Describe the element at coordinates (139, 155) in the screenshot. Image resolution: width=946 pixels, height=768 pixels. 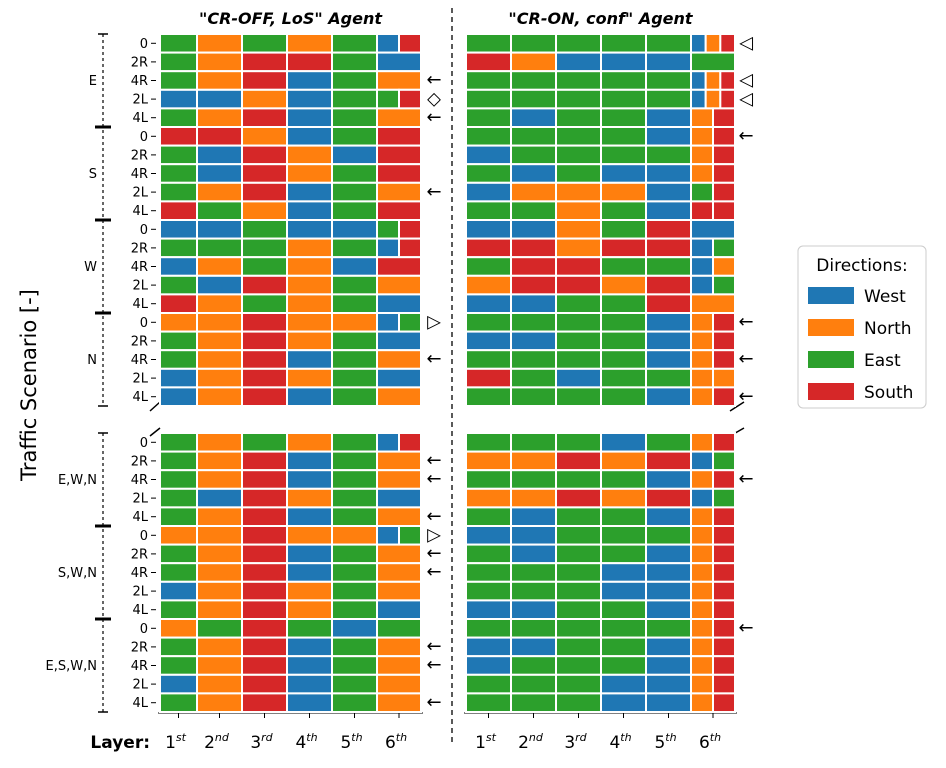
I see `row-tick-label: 2R` at that location.